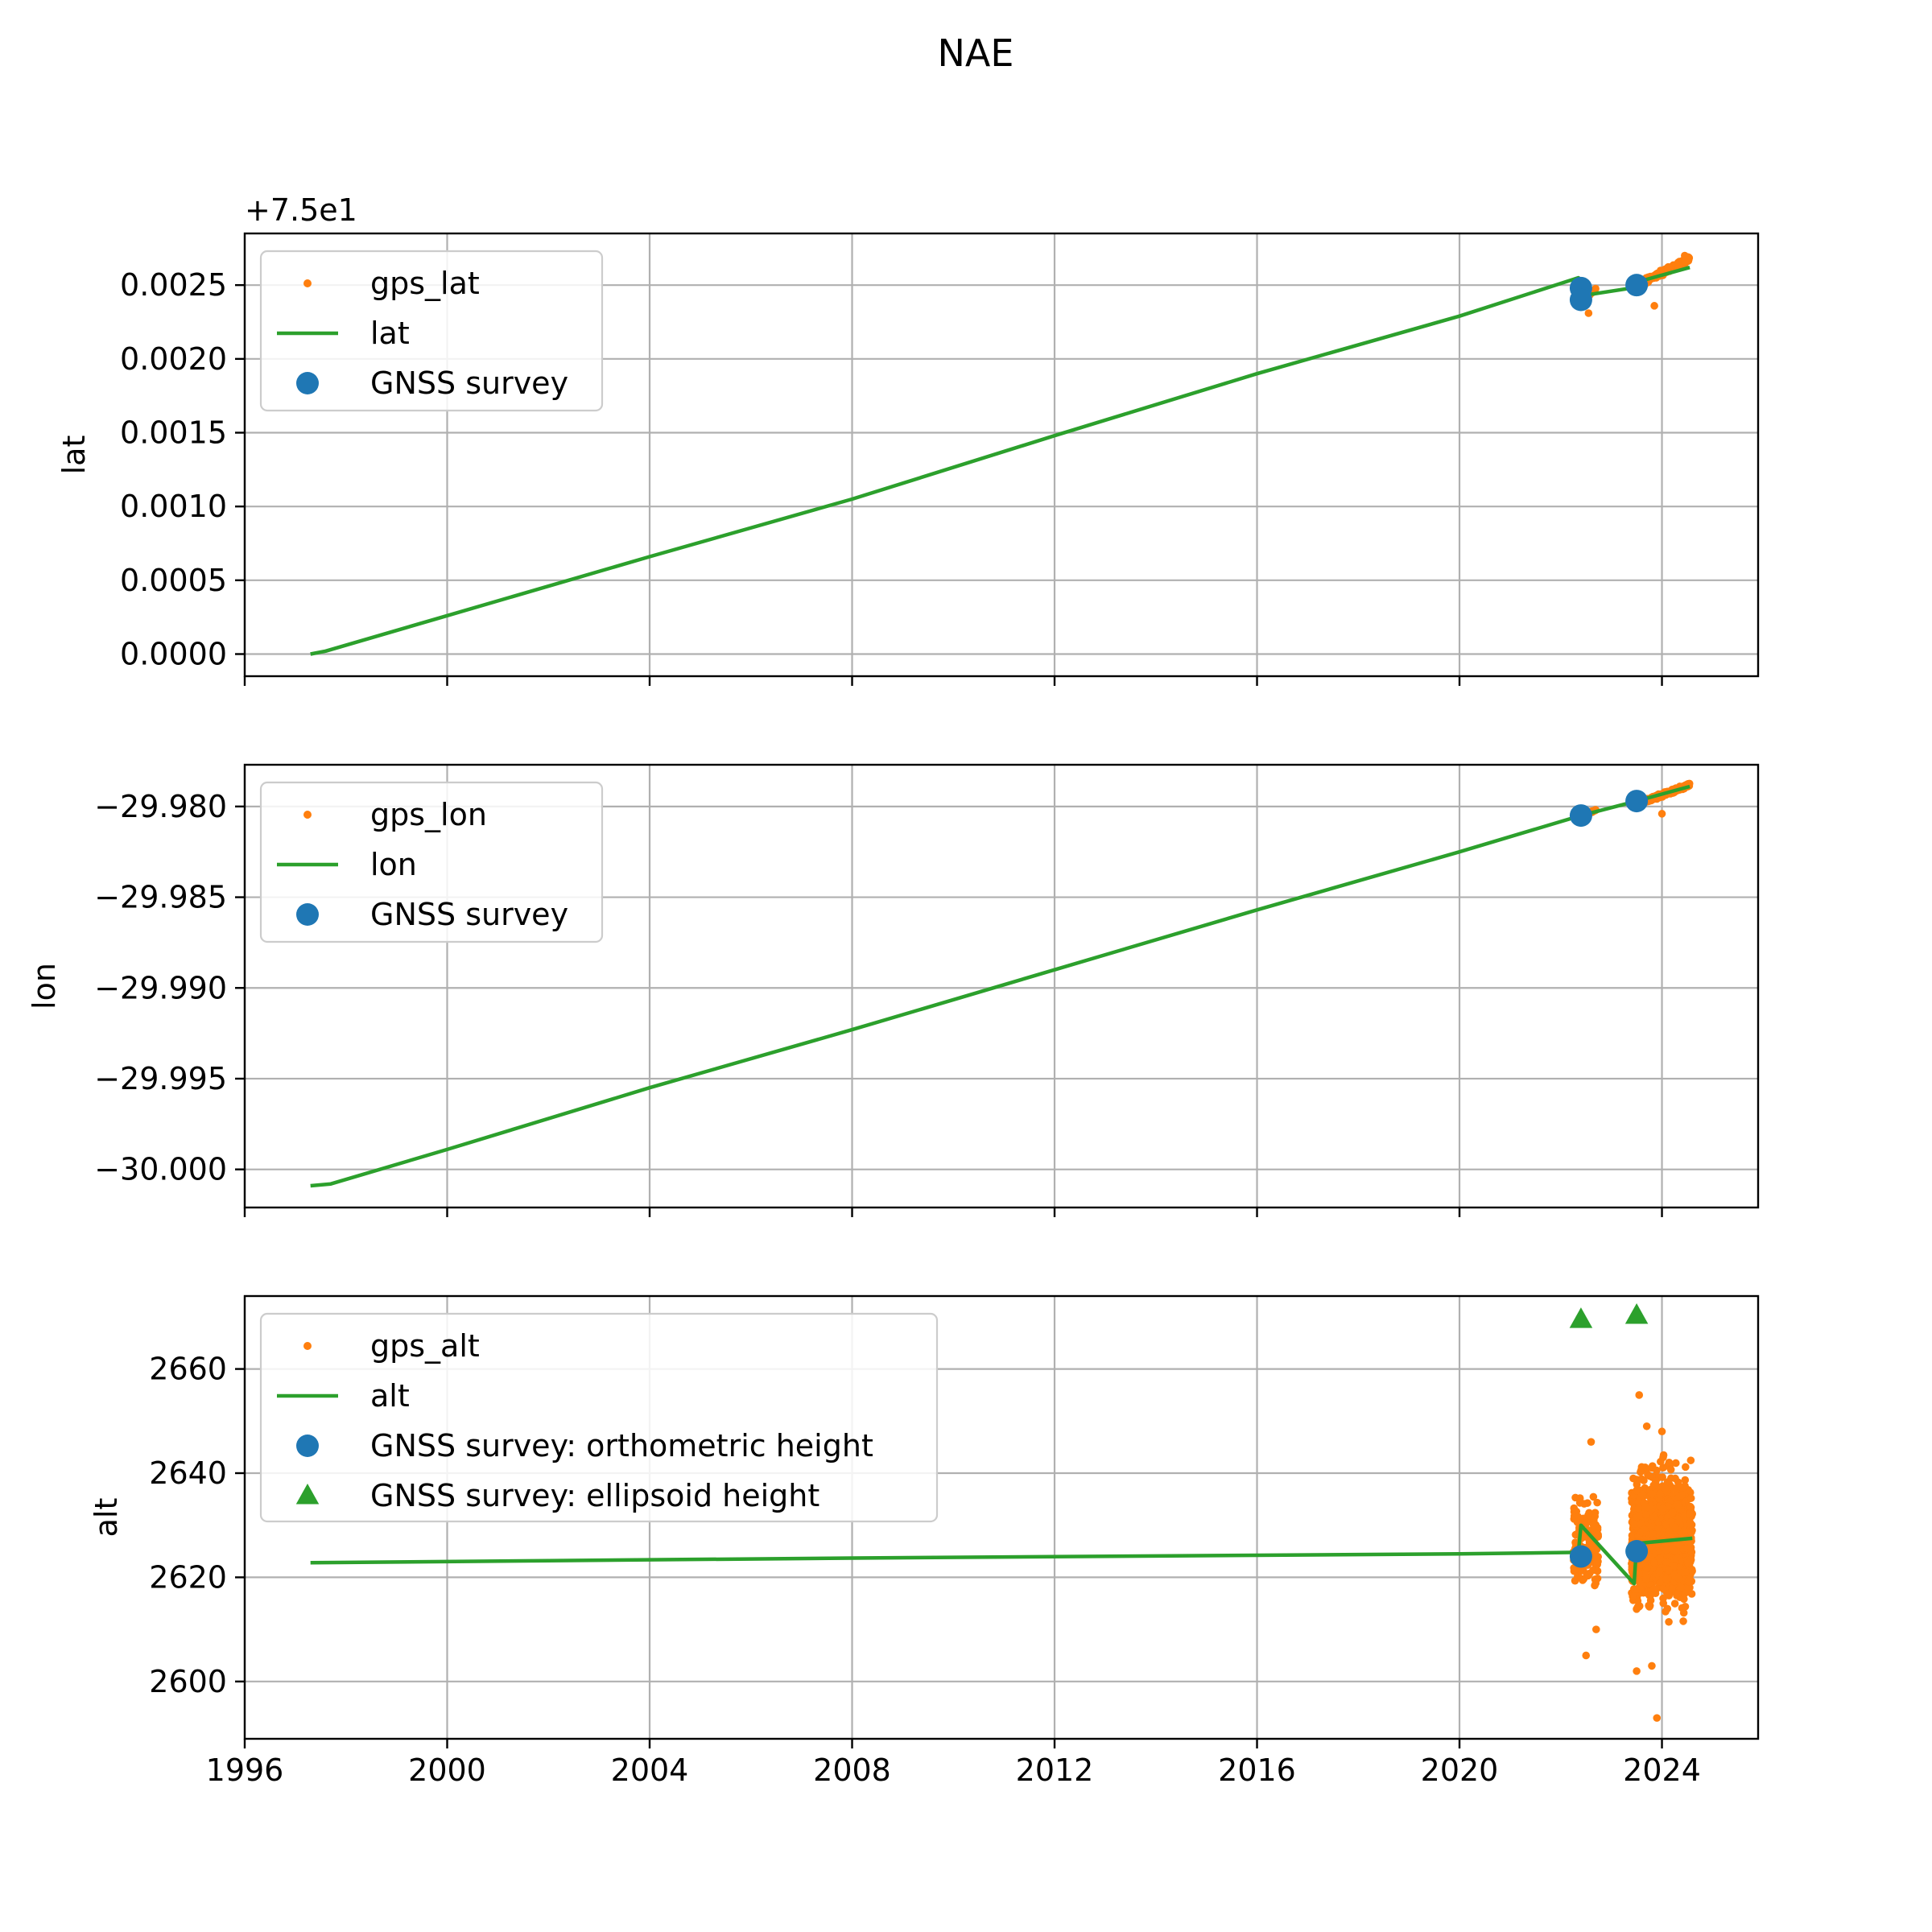  What do you see at coordinates (188, 1682) in the screenshot?
I see `y-tick-label: 2600` at bounding box center [188, 1682].